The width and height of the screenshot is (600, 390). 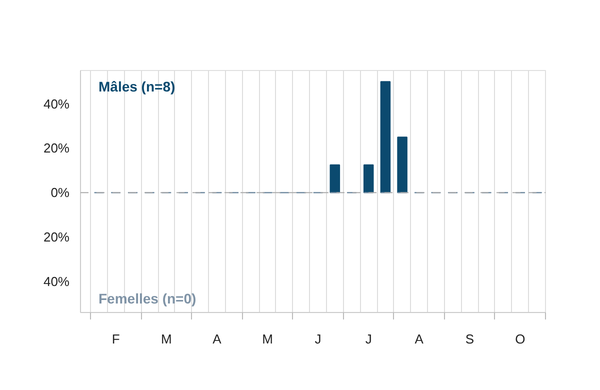 I want to click on text: Femelles (n=0), so click(x=147, y=298).